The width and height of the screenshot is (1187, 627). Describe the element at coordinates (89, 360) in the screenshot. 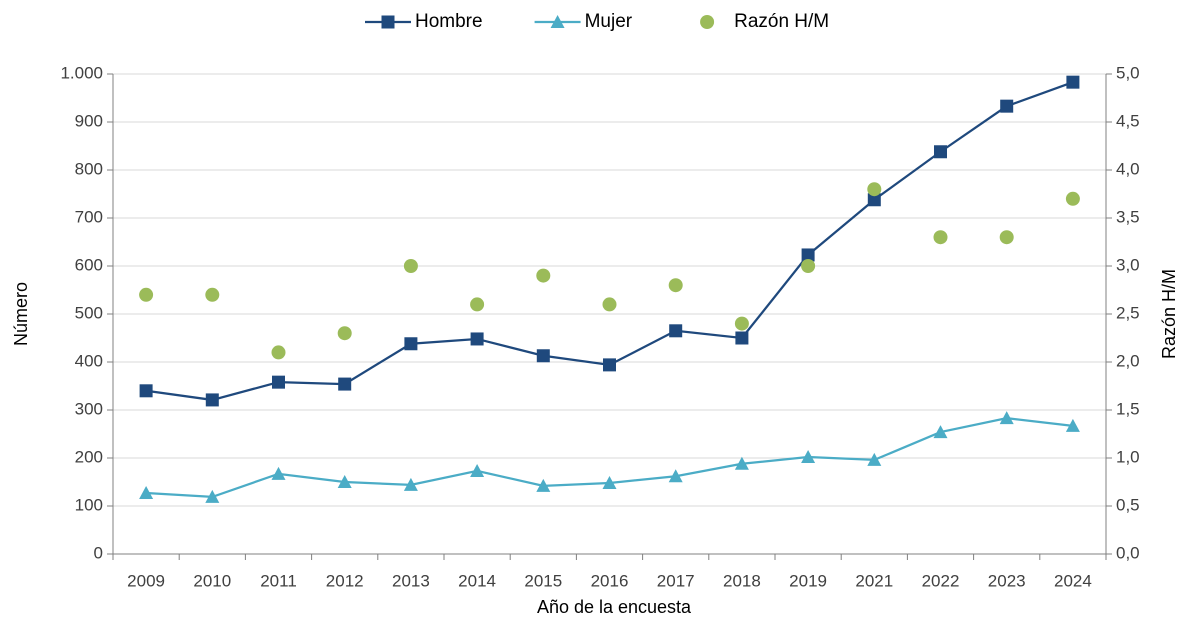

I see `y-tick-label: 400` at that location.